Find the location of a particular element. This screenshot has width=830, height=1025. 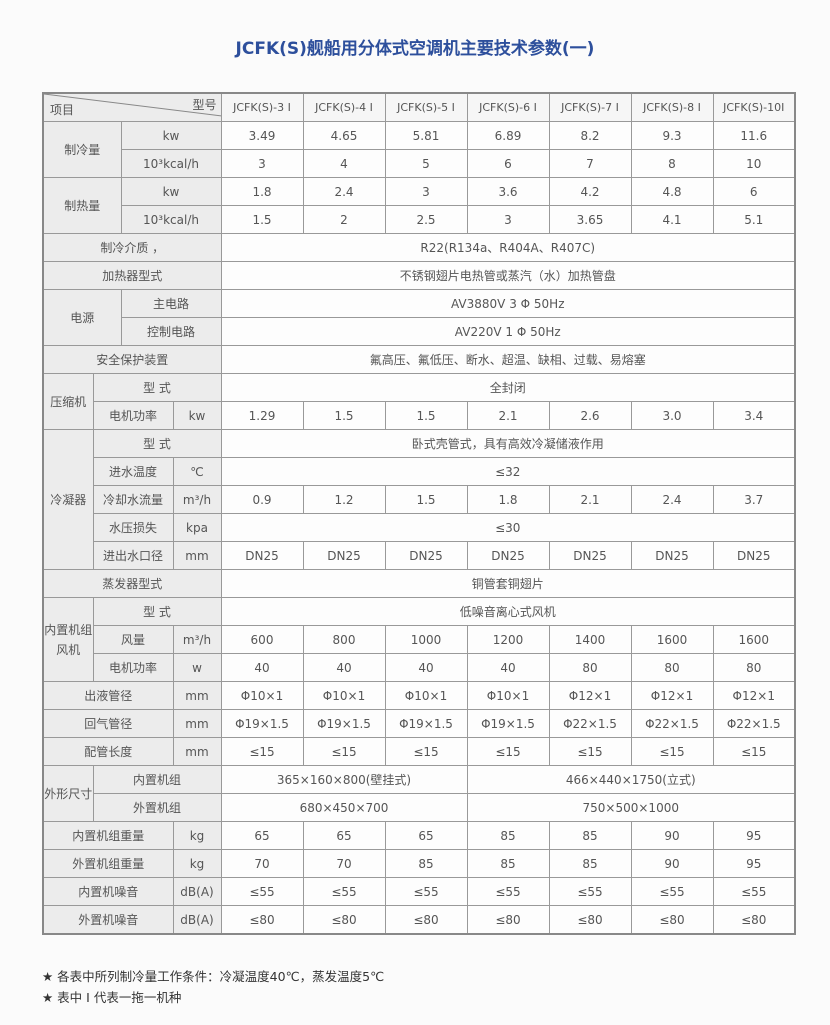

value-cell: Φ19×1.5 is located at coordinates (426, 723).